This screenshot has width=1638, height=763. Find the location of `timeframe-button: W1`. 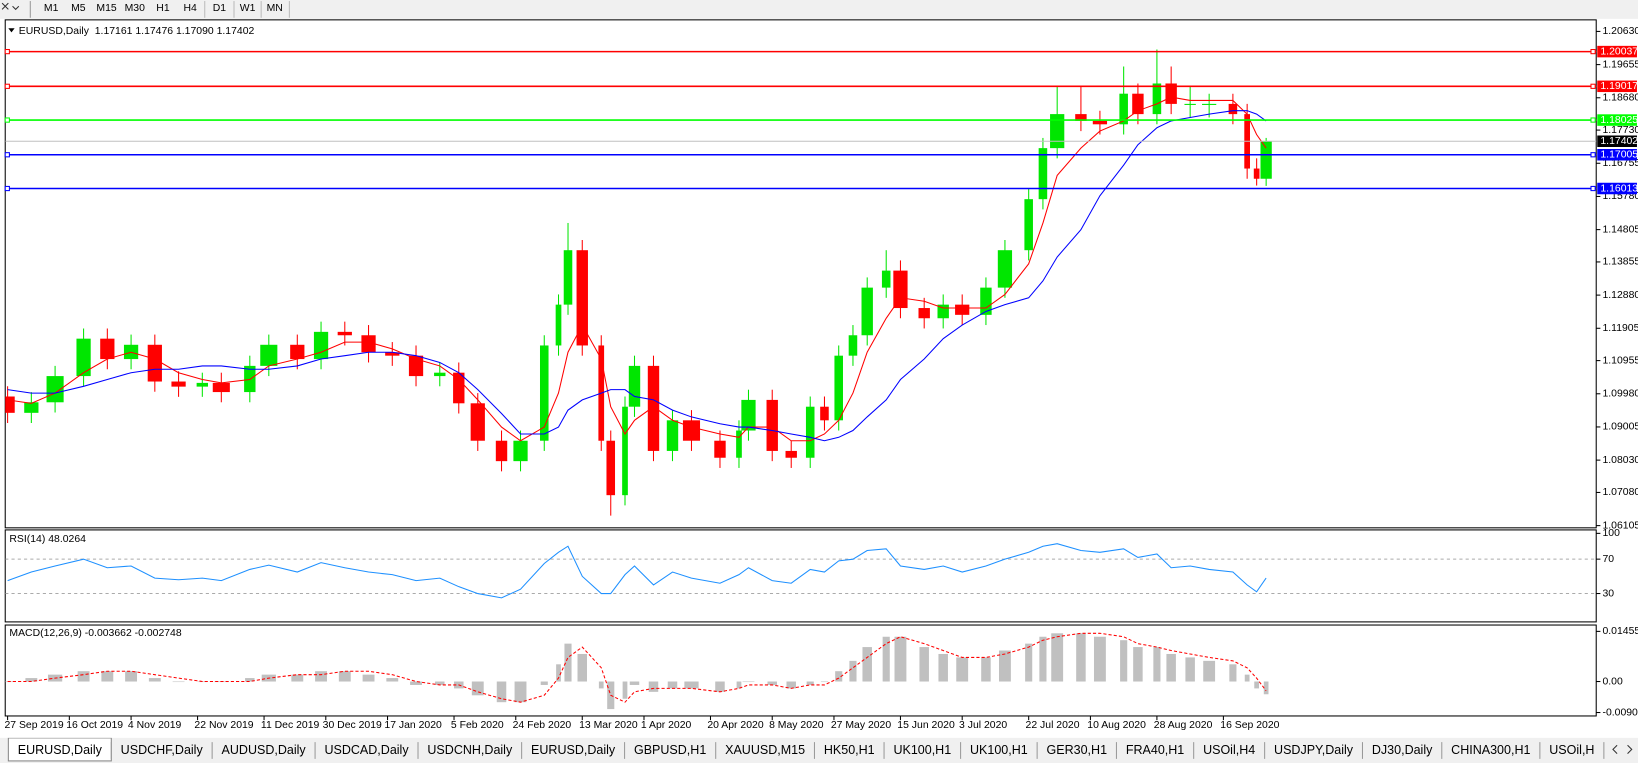

timeframe-button: W1 is located at coordinates (248, 8).